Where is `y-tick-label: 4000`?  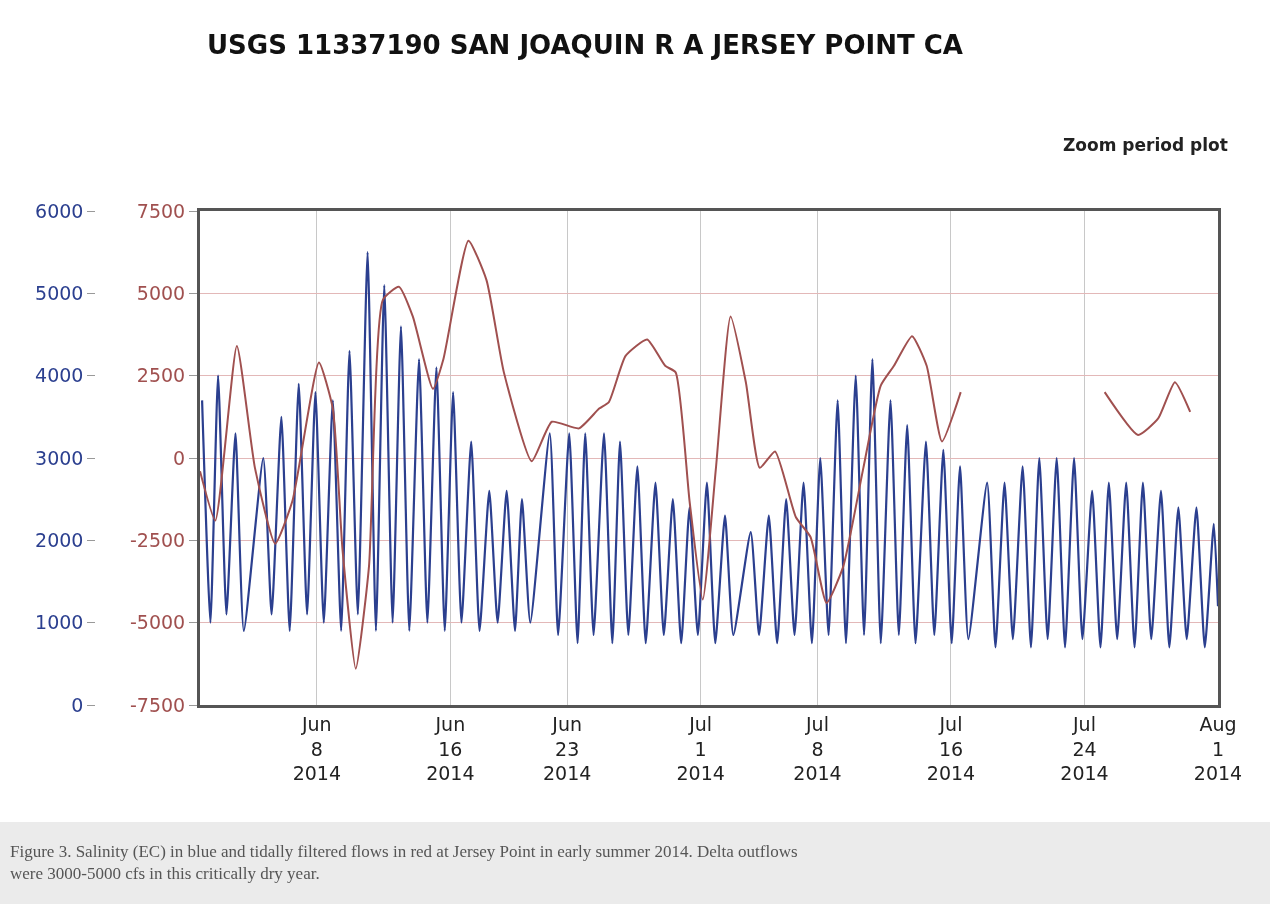 y-tick-label: 4000 is located at coordinates (59, 375).